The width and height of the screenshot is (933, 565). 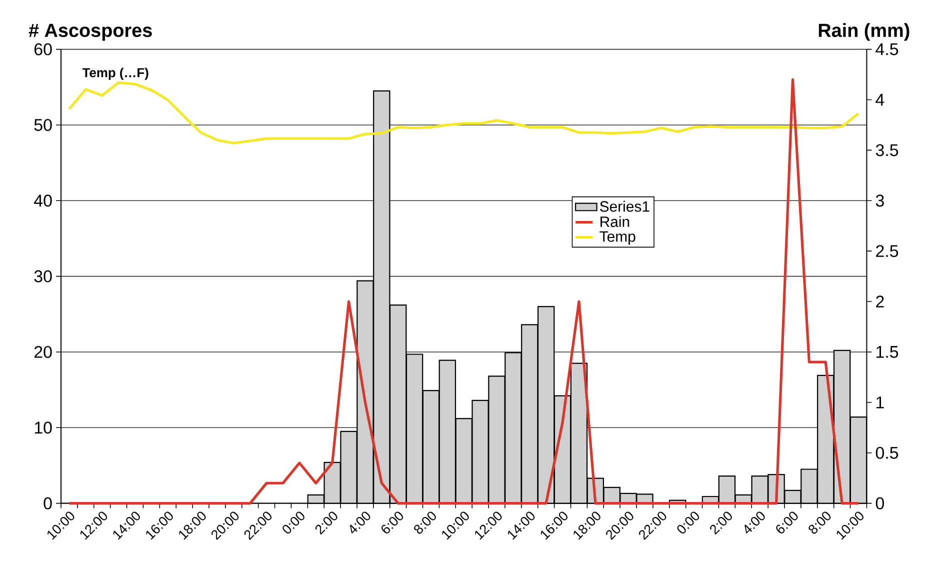 What do you see at coordinates (90, 32) in the screenshot?
I see `y-axis-title: # Ascospores` at bounding box center [90, 32].